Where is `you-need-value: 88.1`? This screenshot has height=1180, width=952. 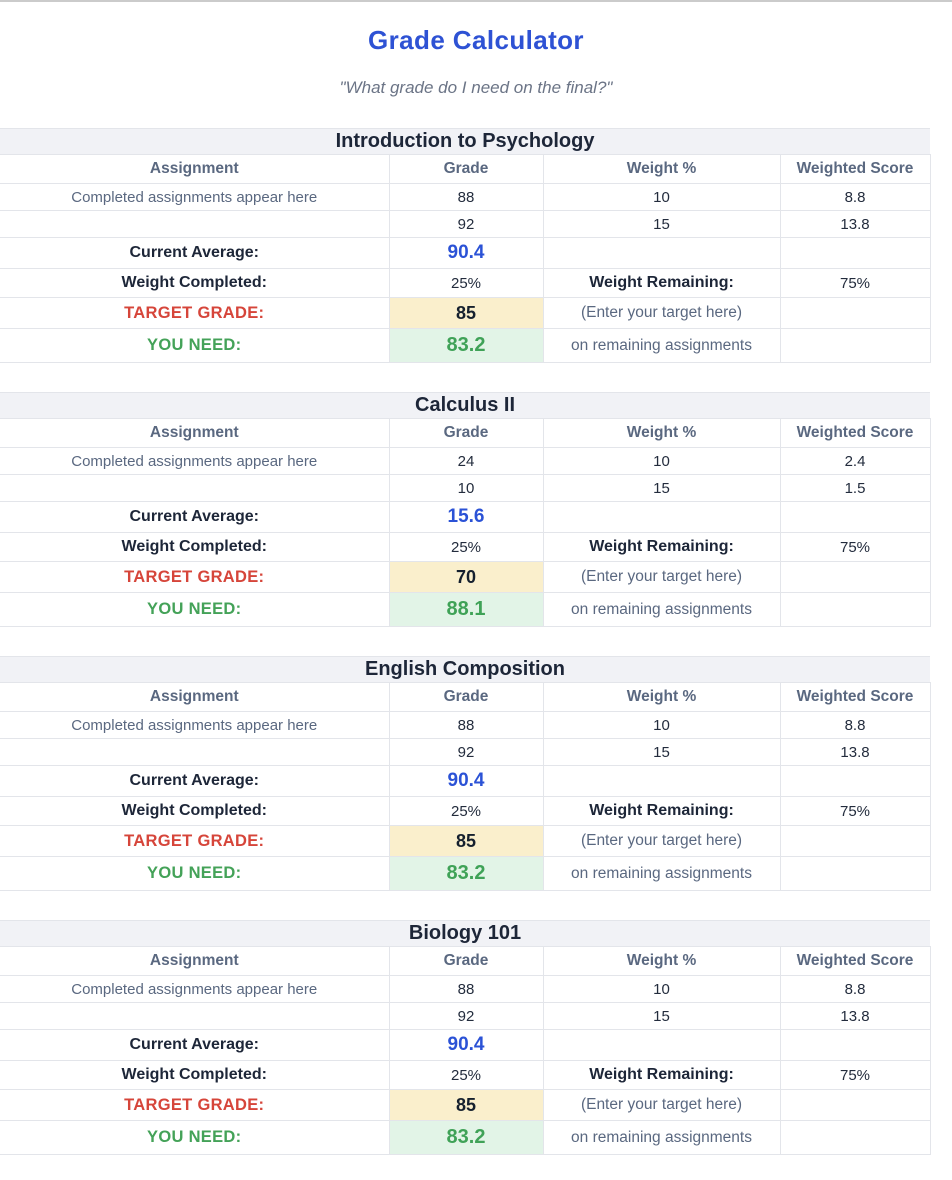
you-need-value: 88.1 is located at coordinates (466, 609).